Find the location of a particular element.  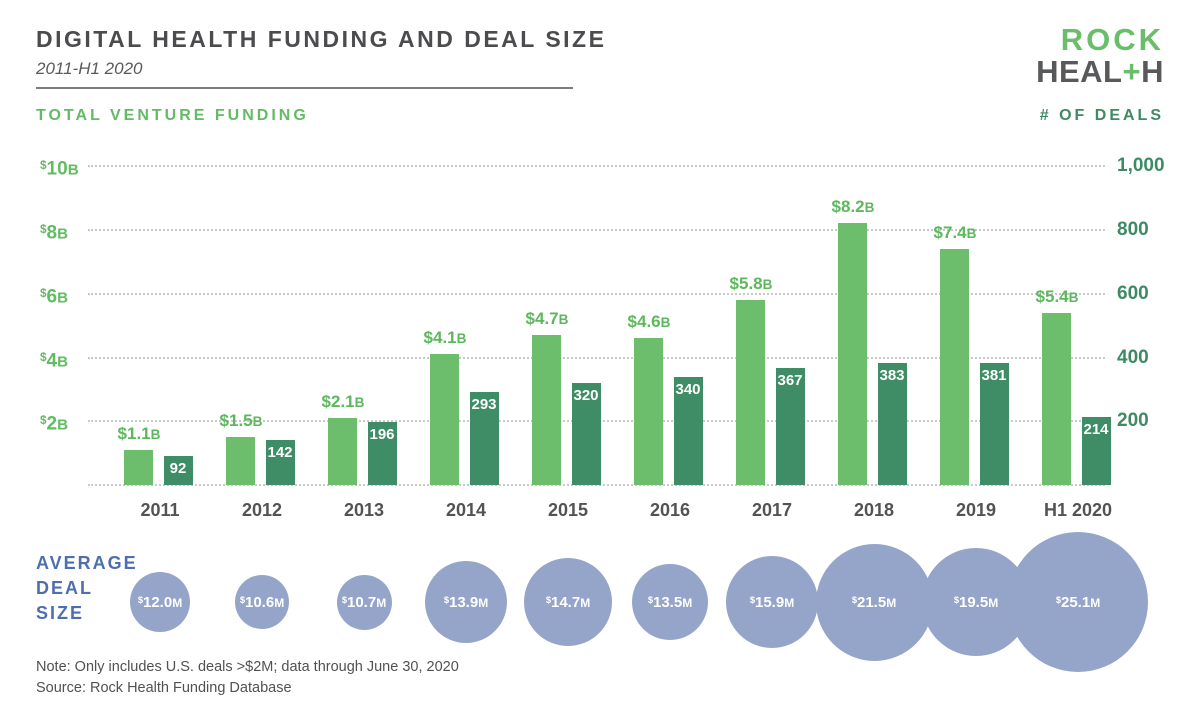

deal-size-bubble: $12.0M is located at coordinates (160, 602).